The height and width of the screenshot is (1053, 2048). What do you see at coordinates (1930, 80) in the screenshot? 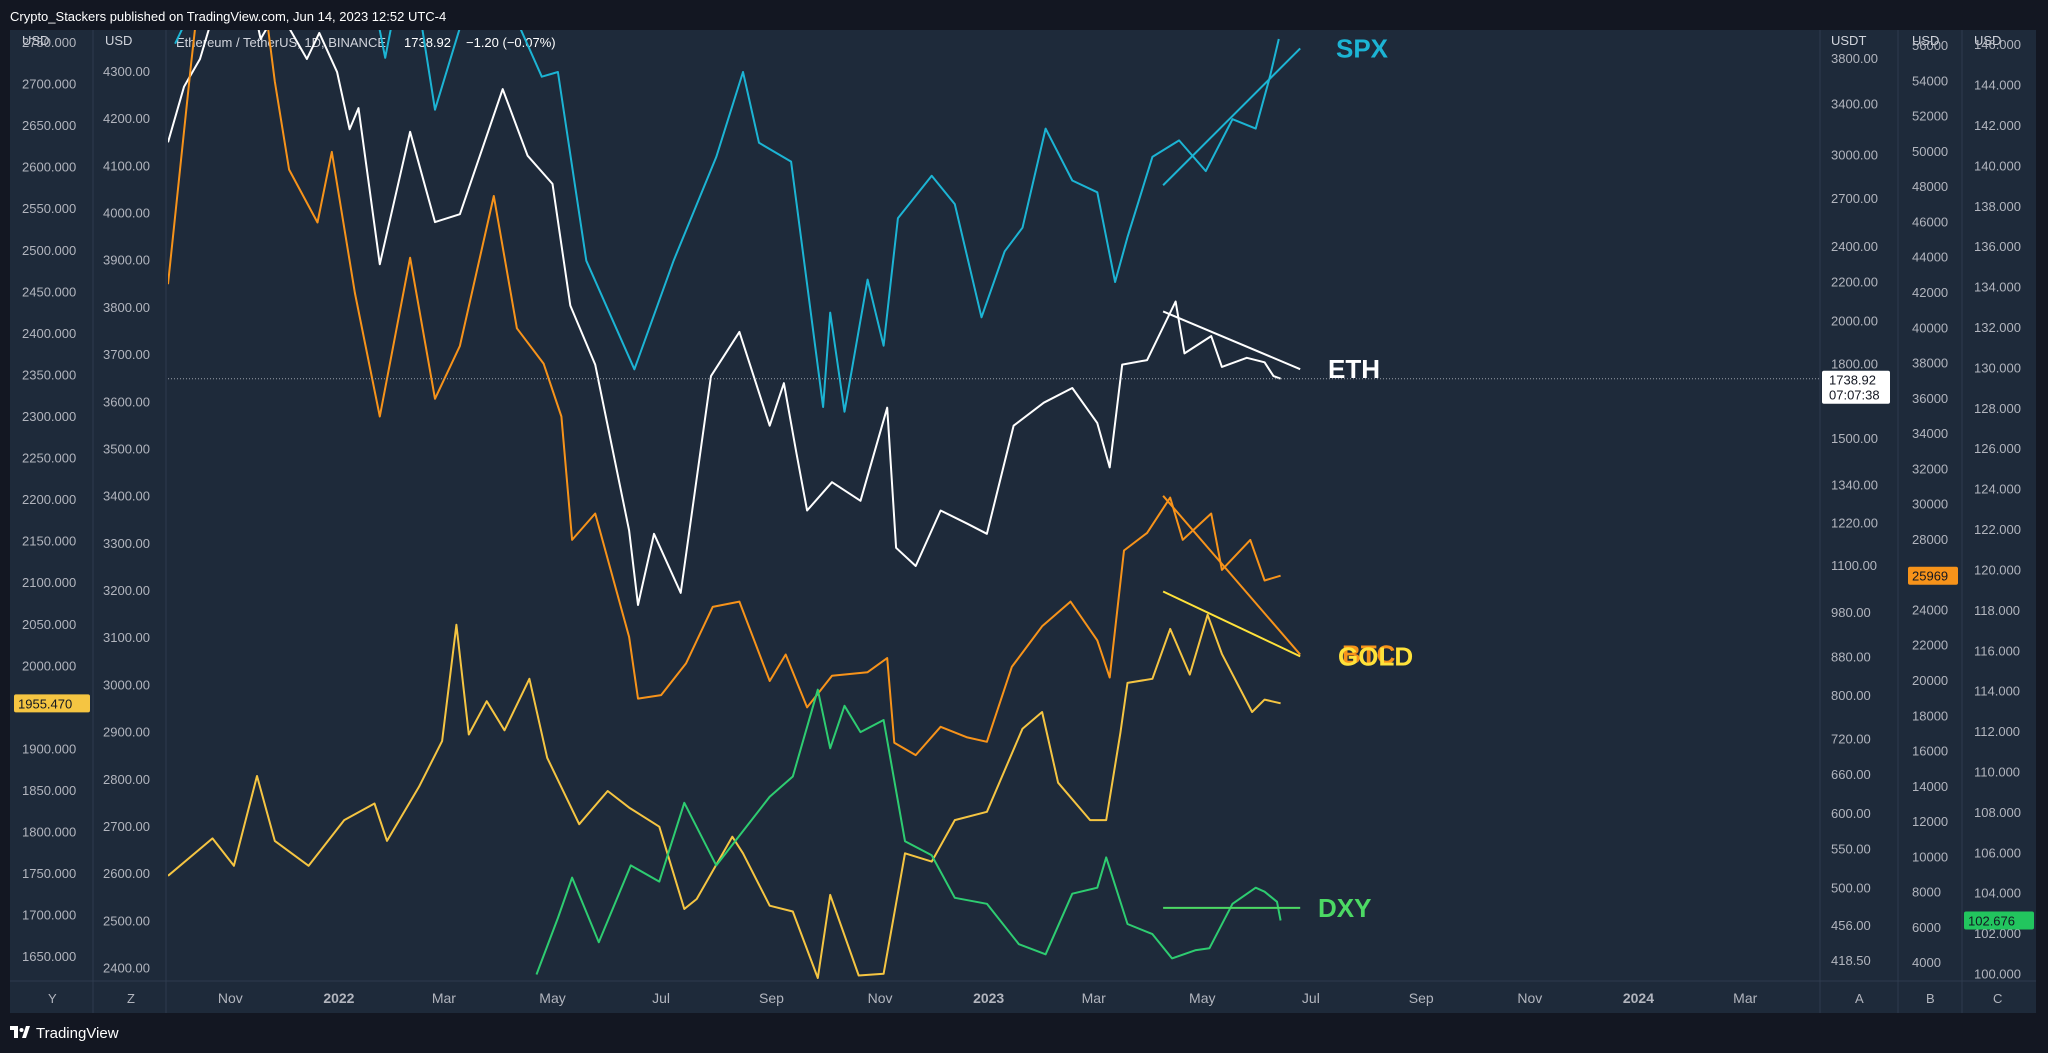
I see `tick-label-btc: 54000` at bounding box center [1930, 80].